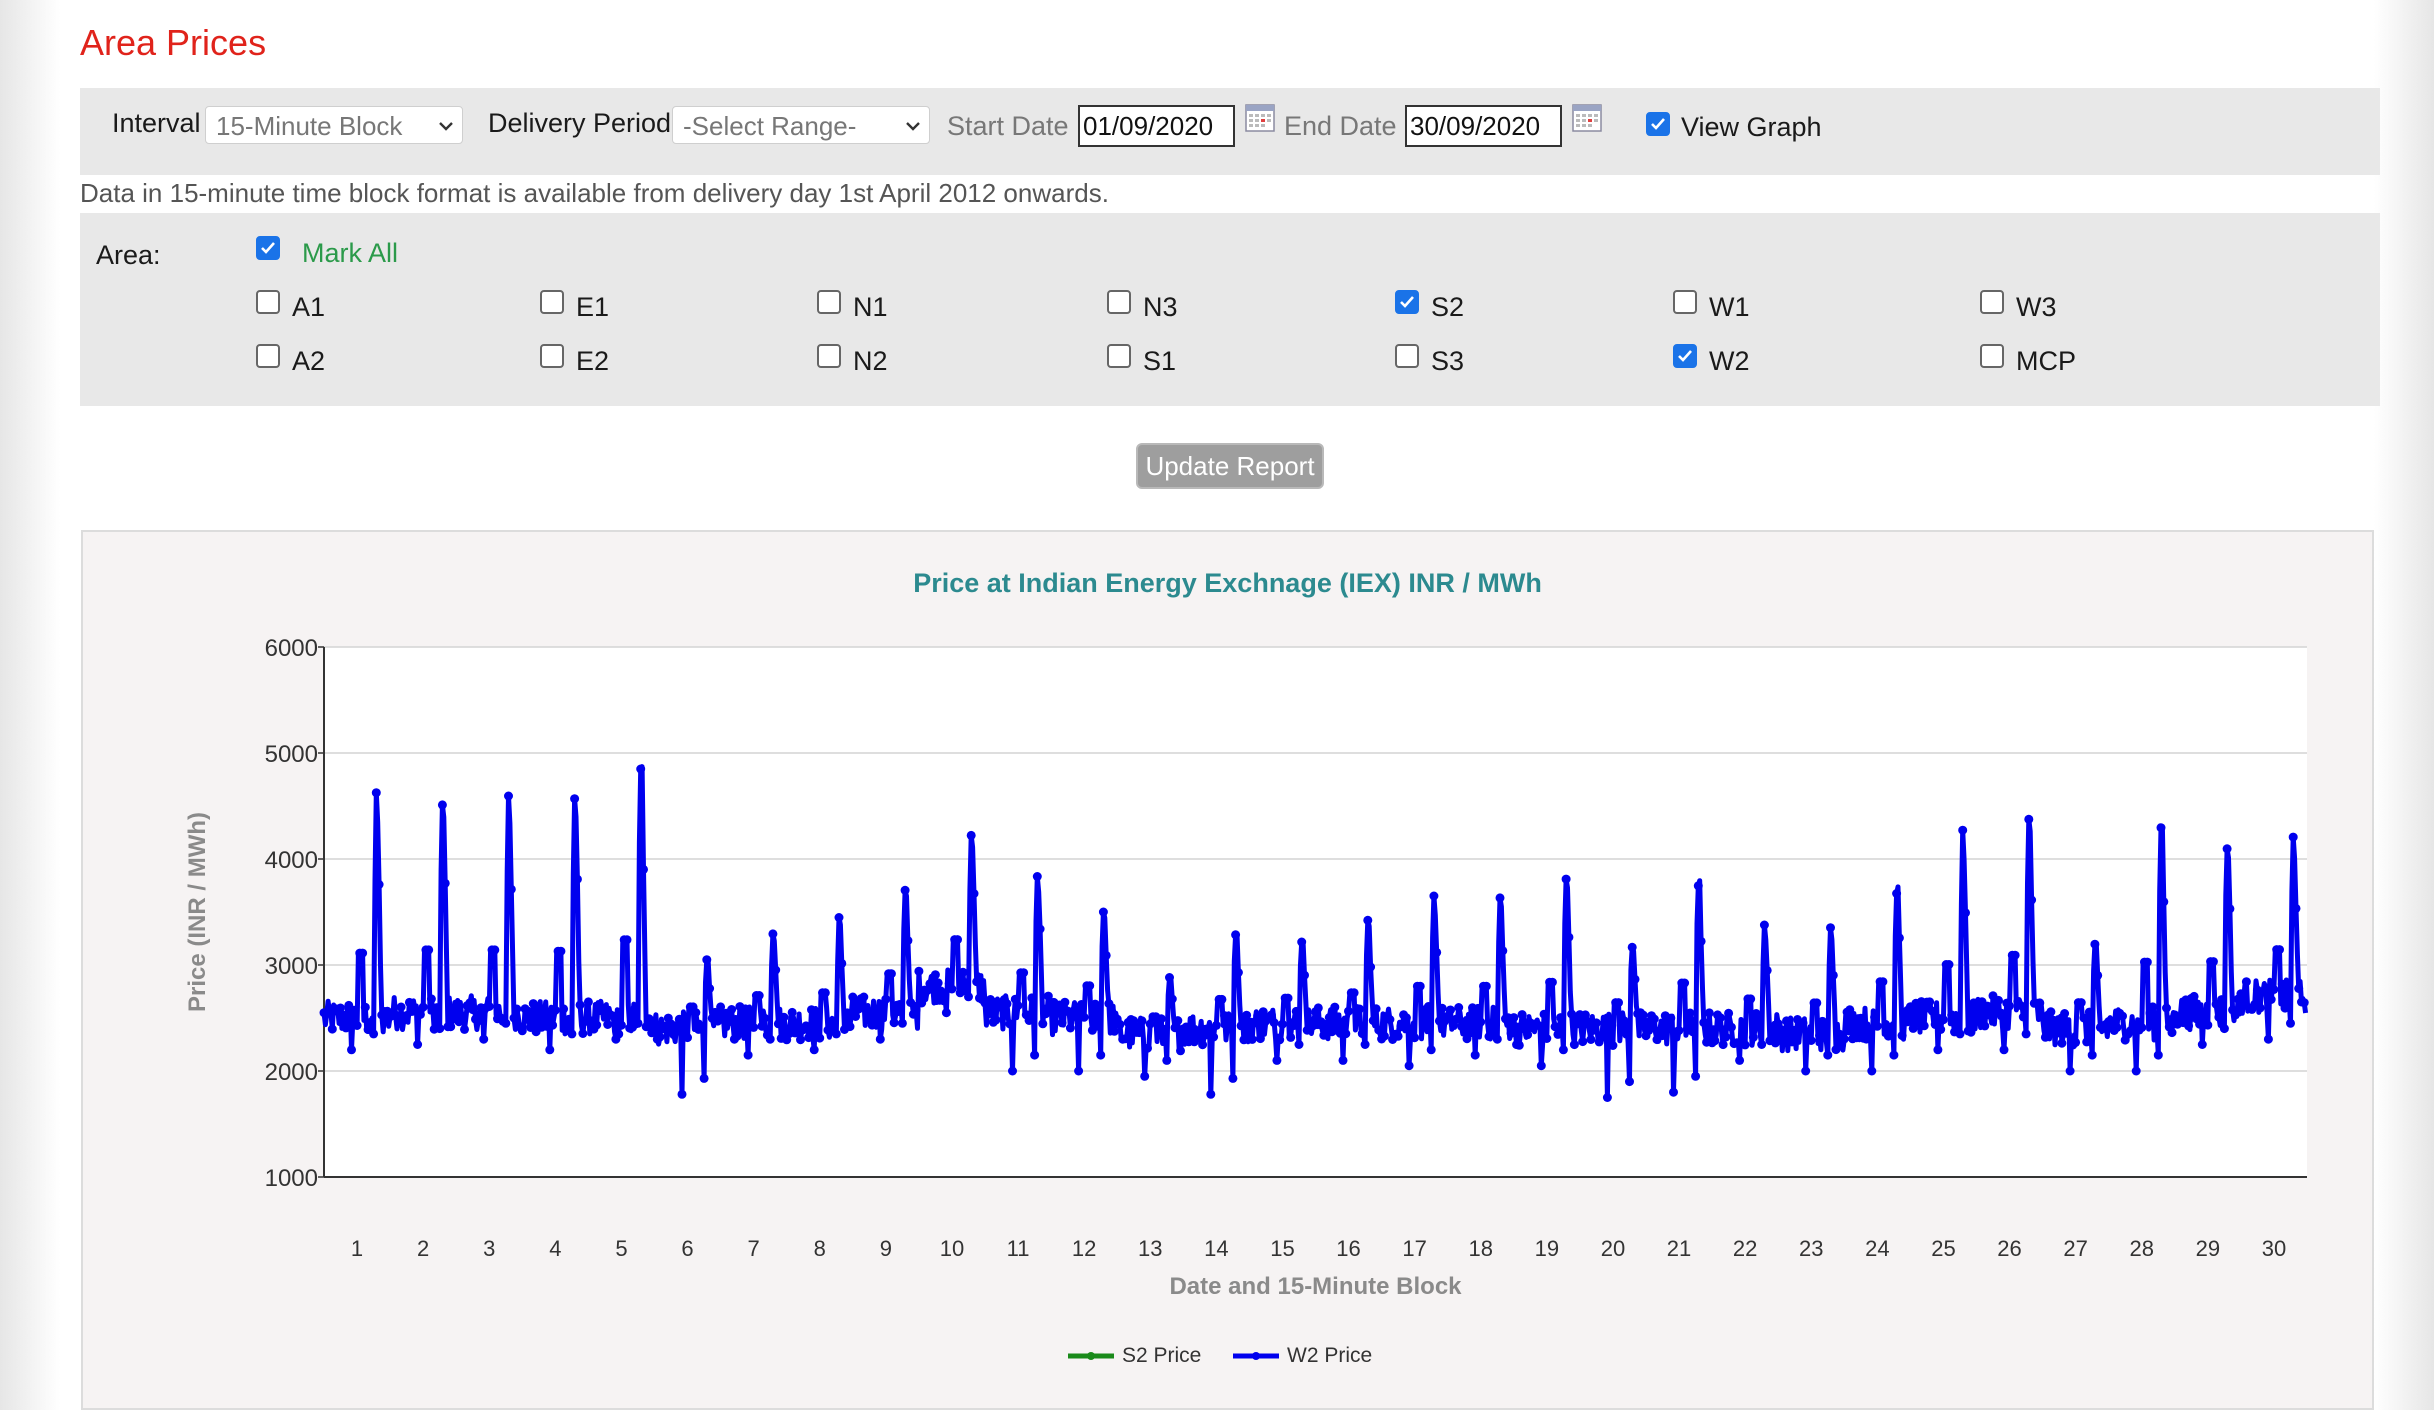  I want to click on area-checkbox-s2, so click(1407, 302).